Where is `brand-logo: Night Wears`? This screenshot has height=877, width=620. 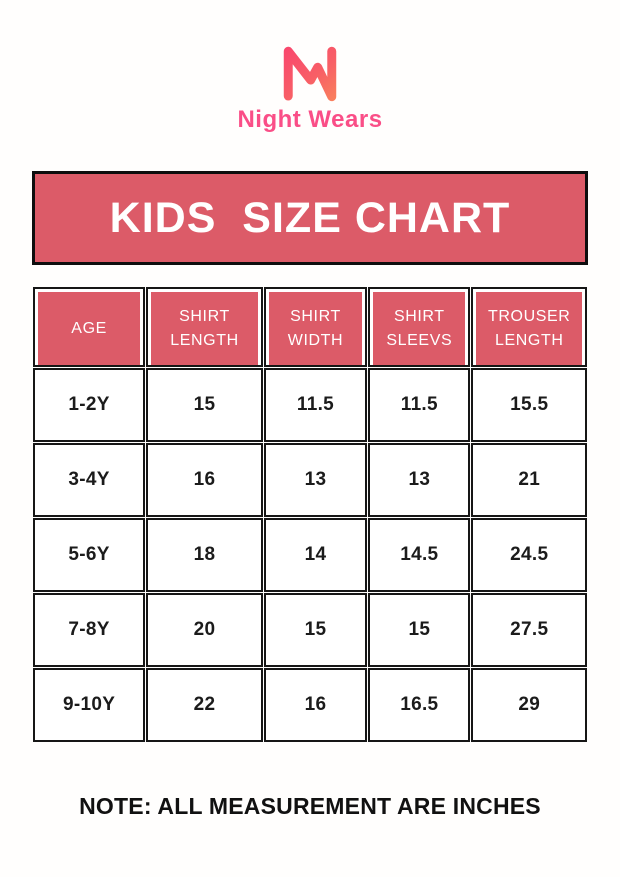 brand-logo: Night Wears is located at coordinates (310, 88).